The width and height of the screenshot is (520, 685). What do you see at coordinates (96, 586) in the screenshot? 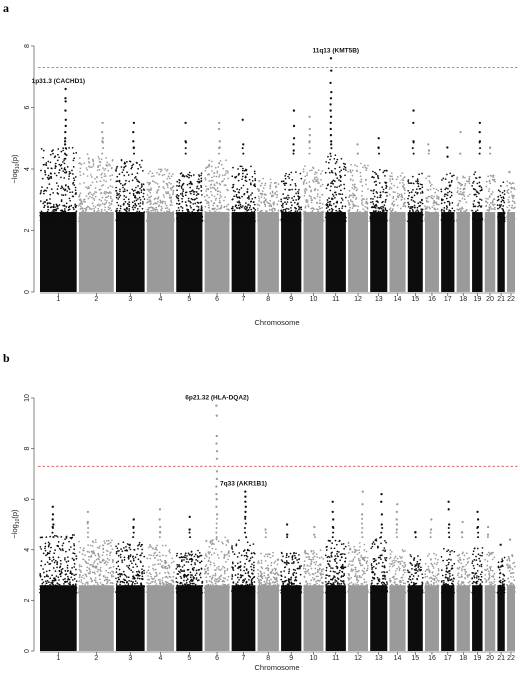
I see `chromosome-2-points: 2` at bounding box center [96, 586].